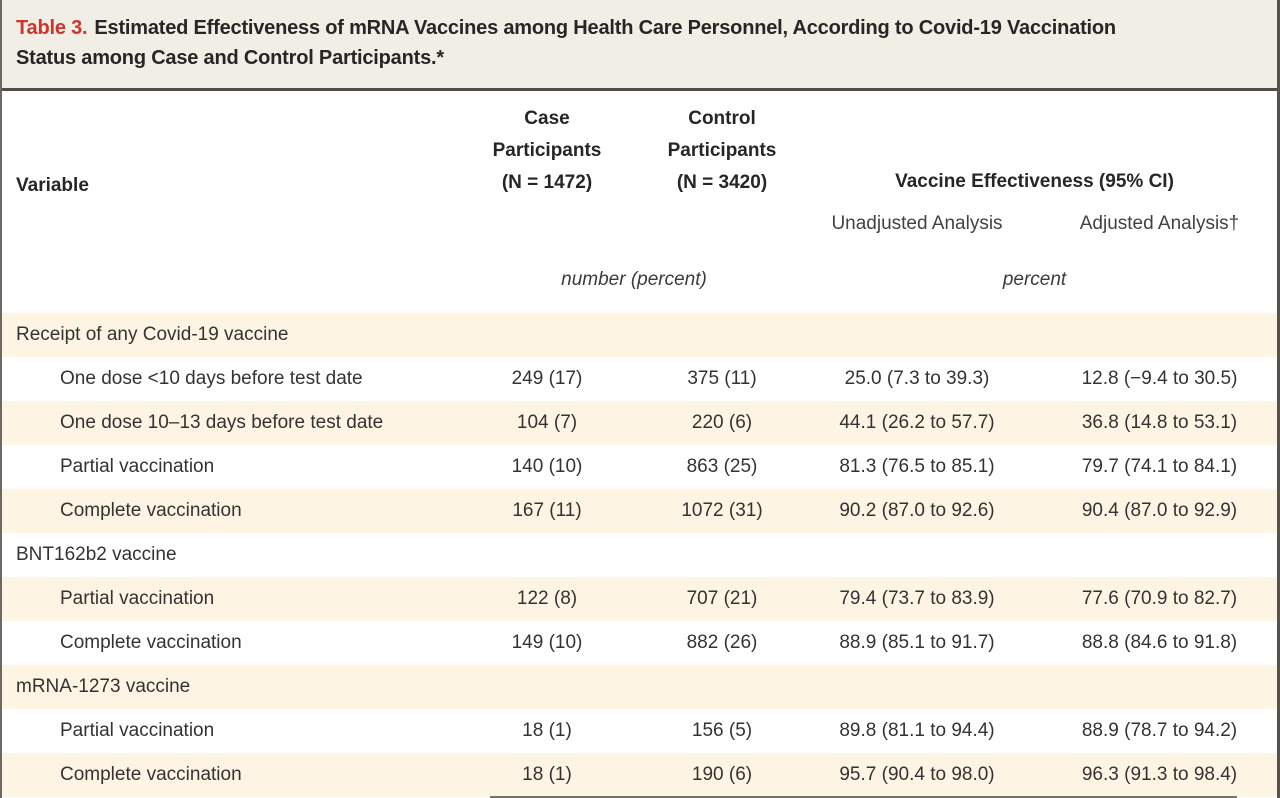  I want to click on case-header-line2: Participants, so click(547, 150).